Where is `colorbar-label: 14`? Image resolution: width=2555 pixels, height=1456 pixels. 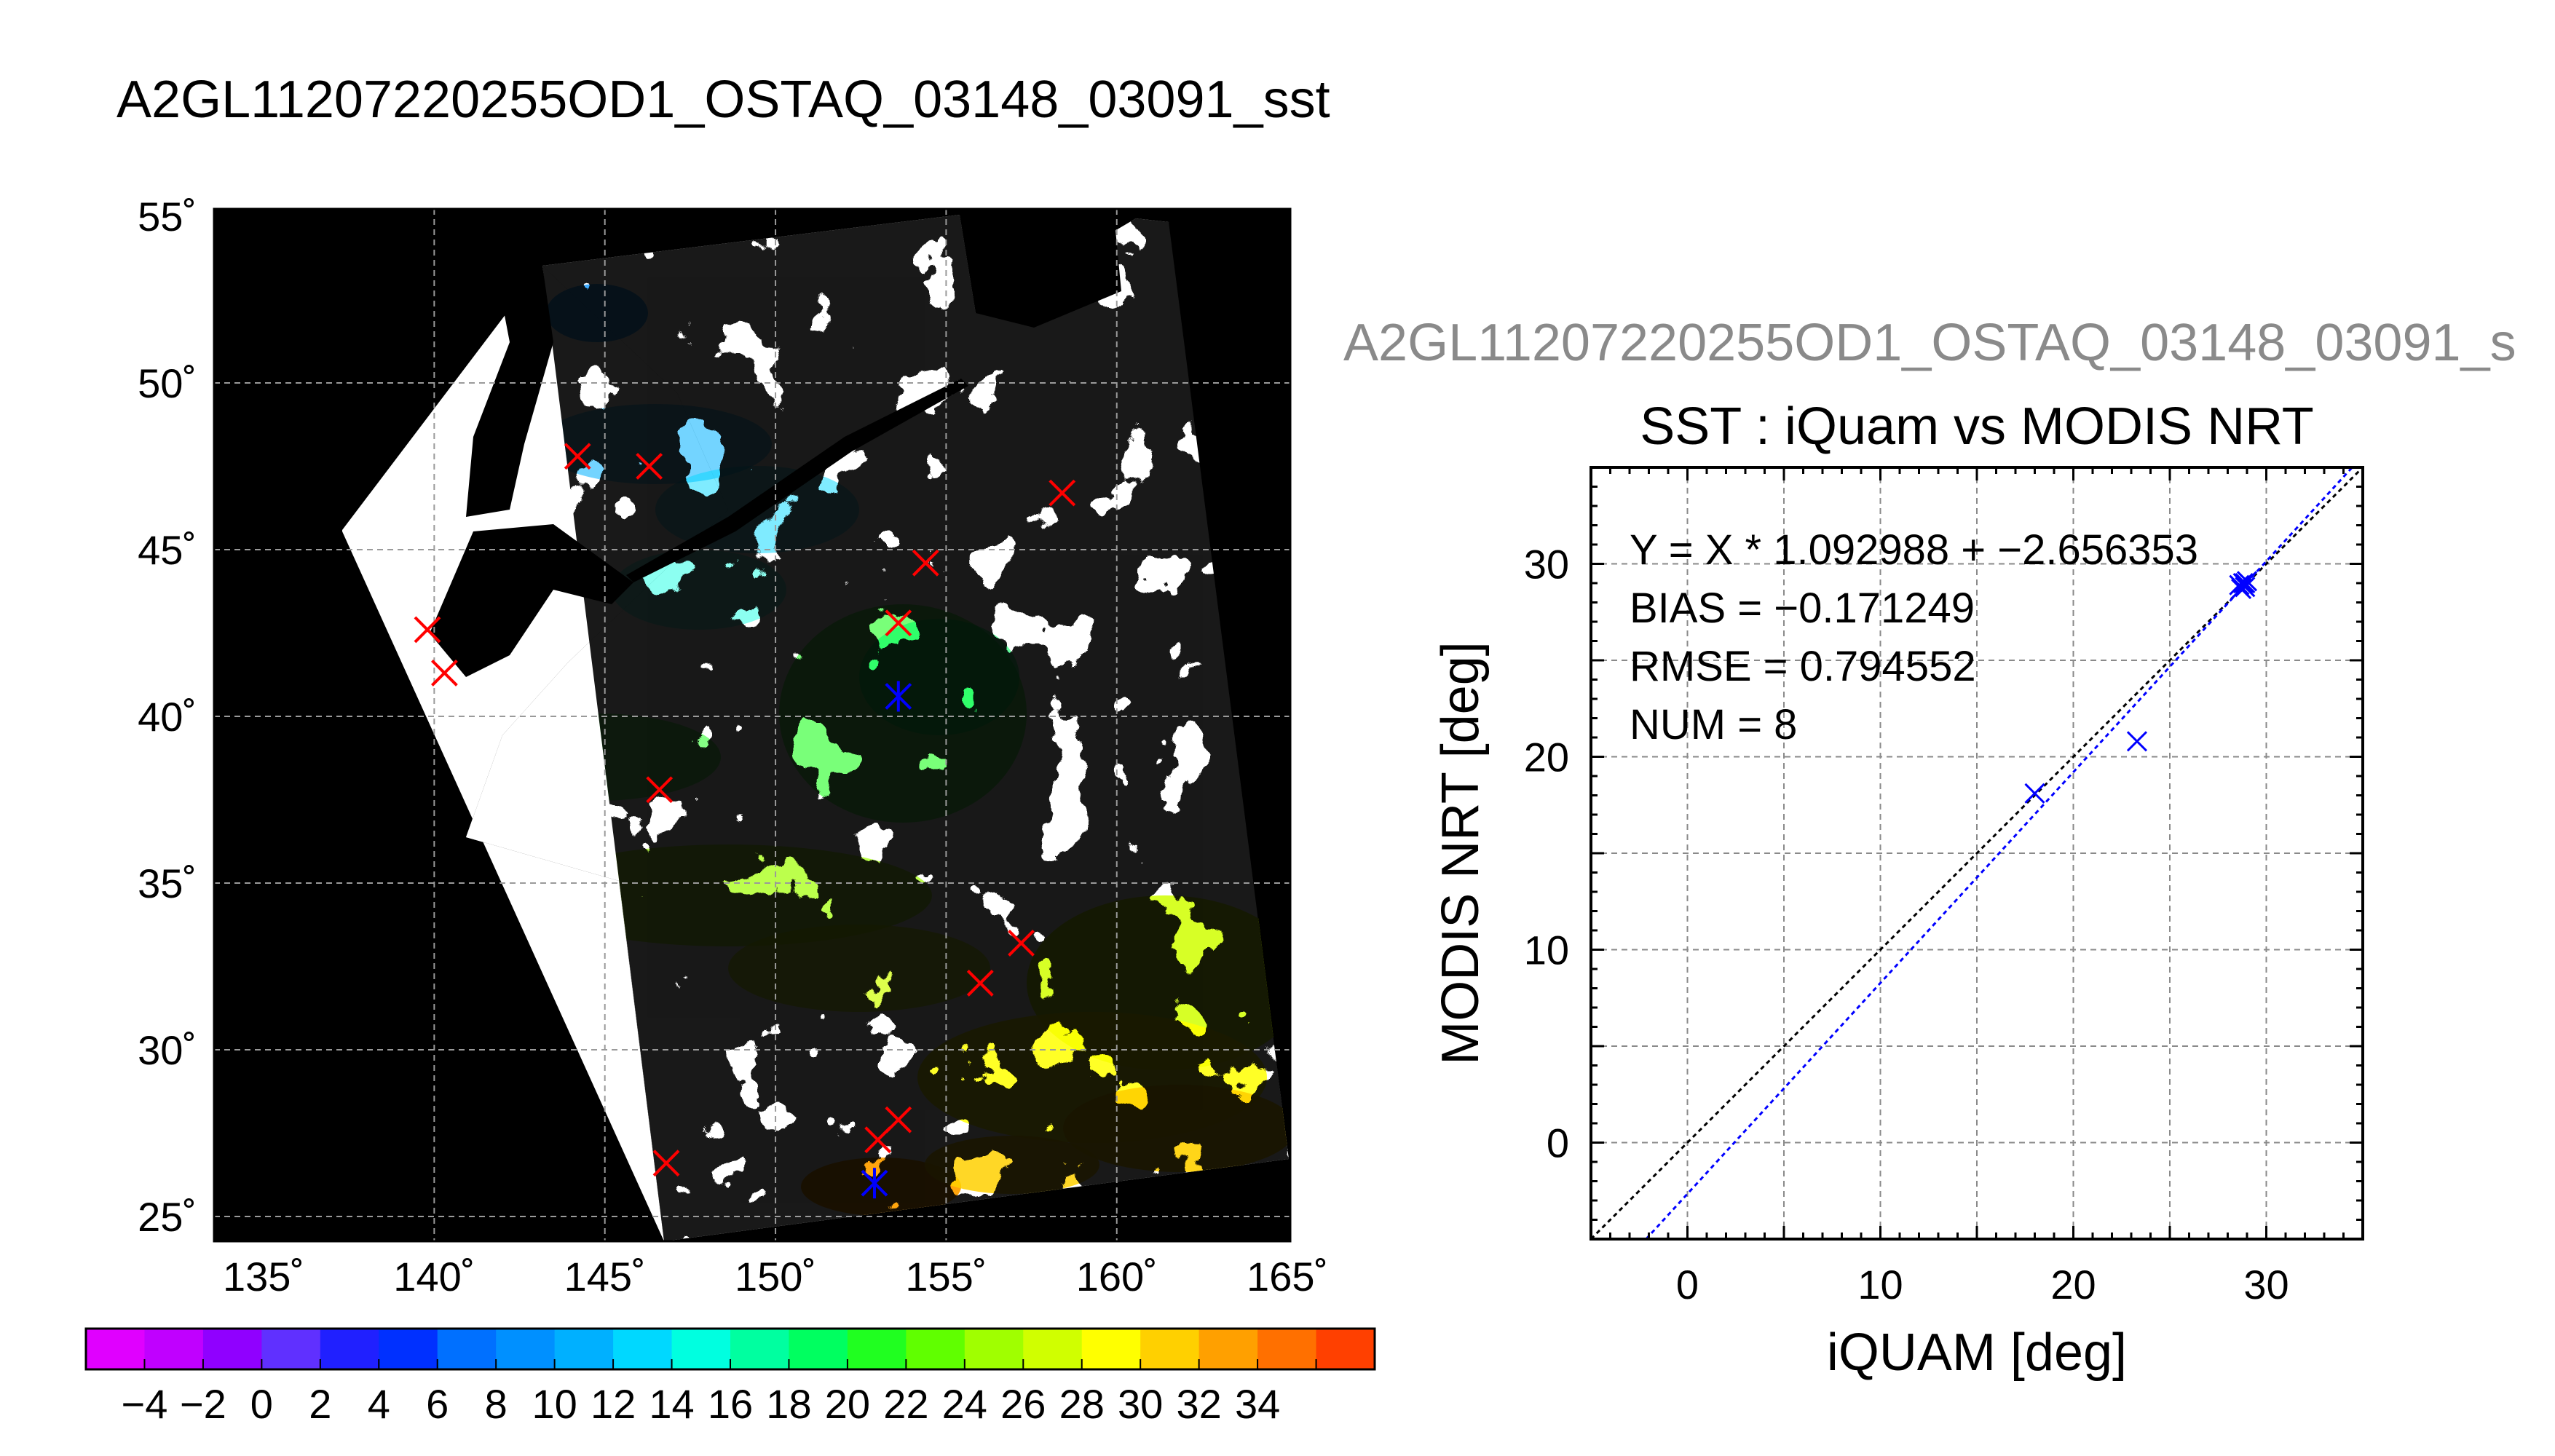
colorbar-label: 14 is located at coordinates (671, 1404).